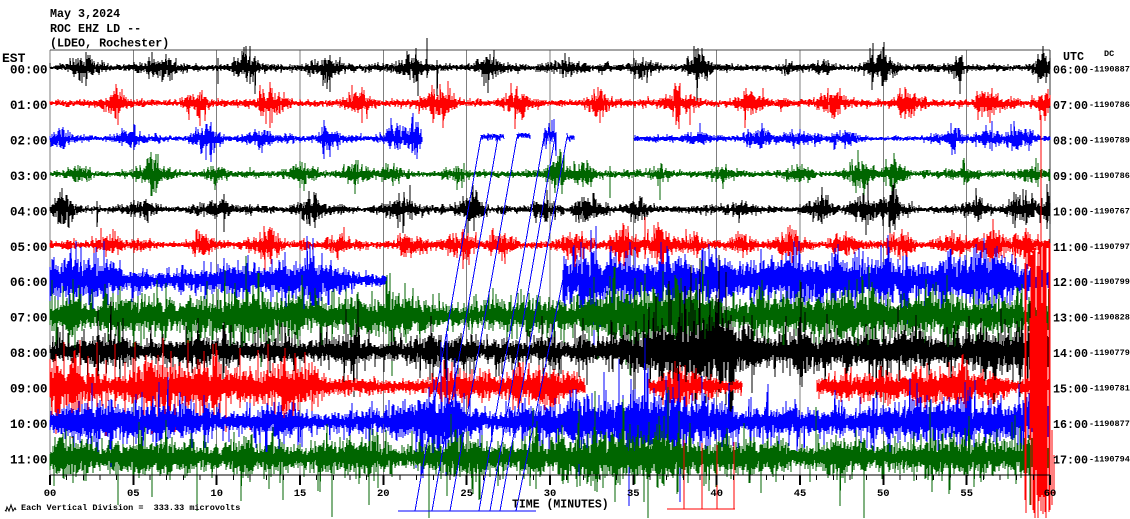 This screenshot has height=519, width=1130. What do you see at coordinates (1109, 389) in the screenshot?
I see `svg-text: -1190781` at bounding box center [1109, 389].